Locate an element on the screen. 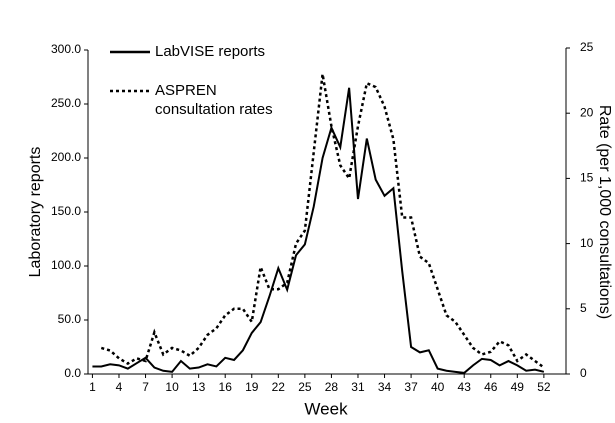  x-axis-title: Week is located at coordinates (326, 408).